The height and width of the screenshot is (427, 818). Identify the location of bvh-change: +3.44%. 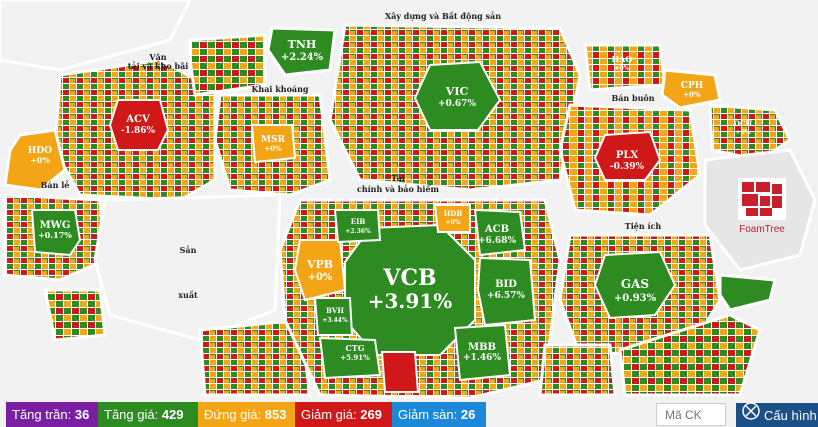
(335, 320).